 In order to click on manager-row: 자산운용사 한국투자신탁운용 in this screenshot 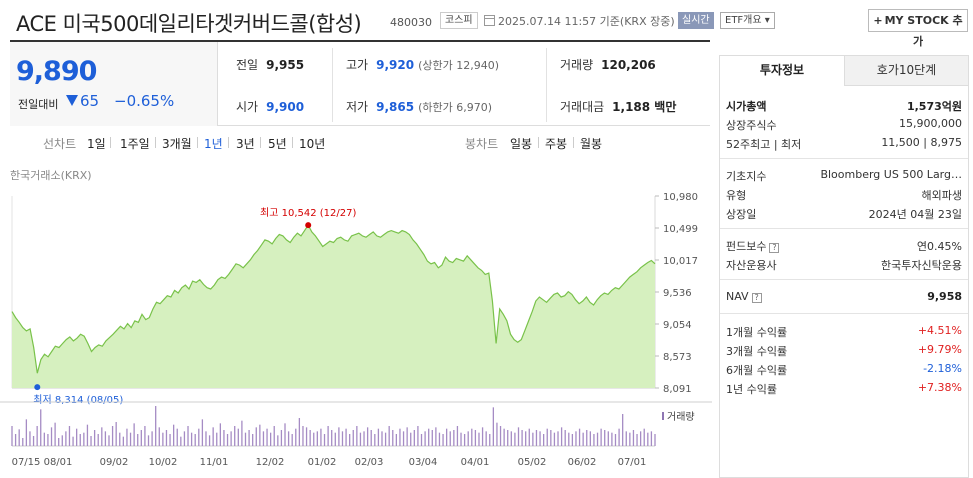, I will do `click(844, 265)`.